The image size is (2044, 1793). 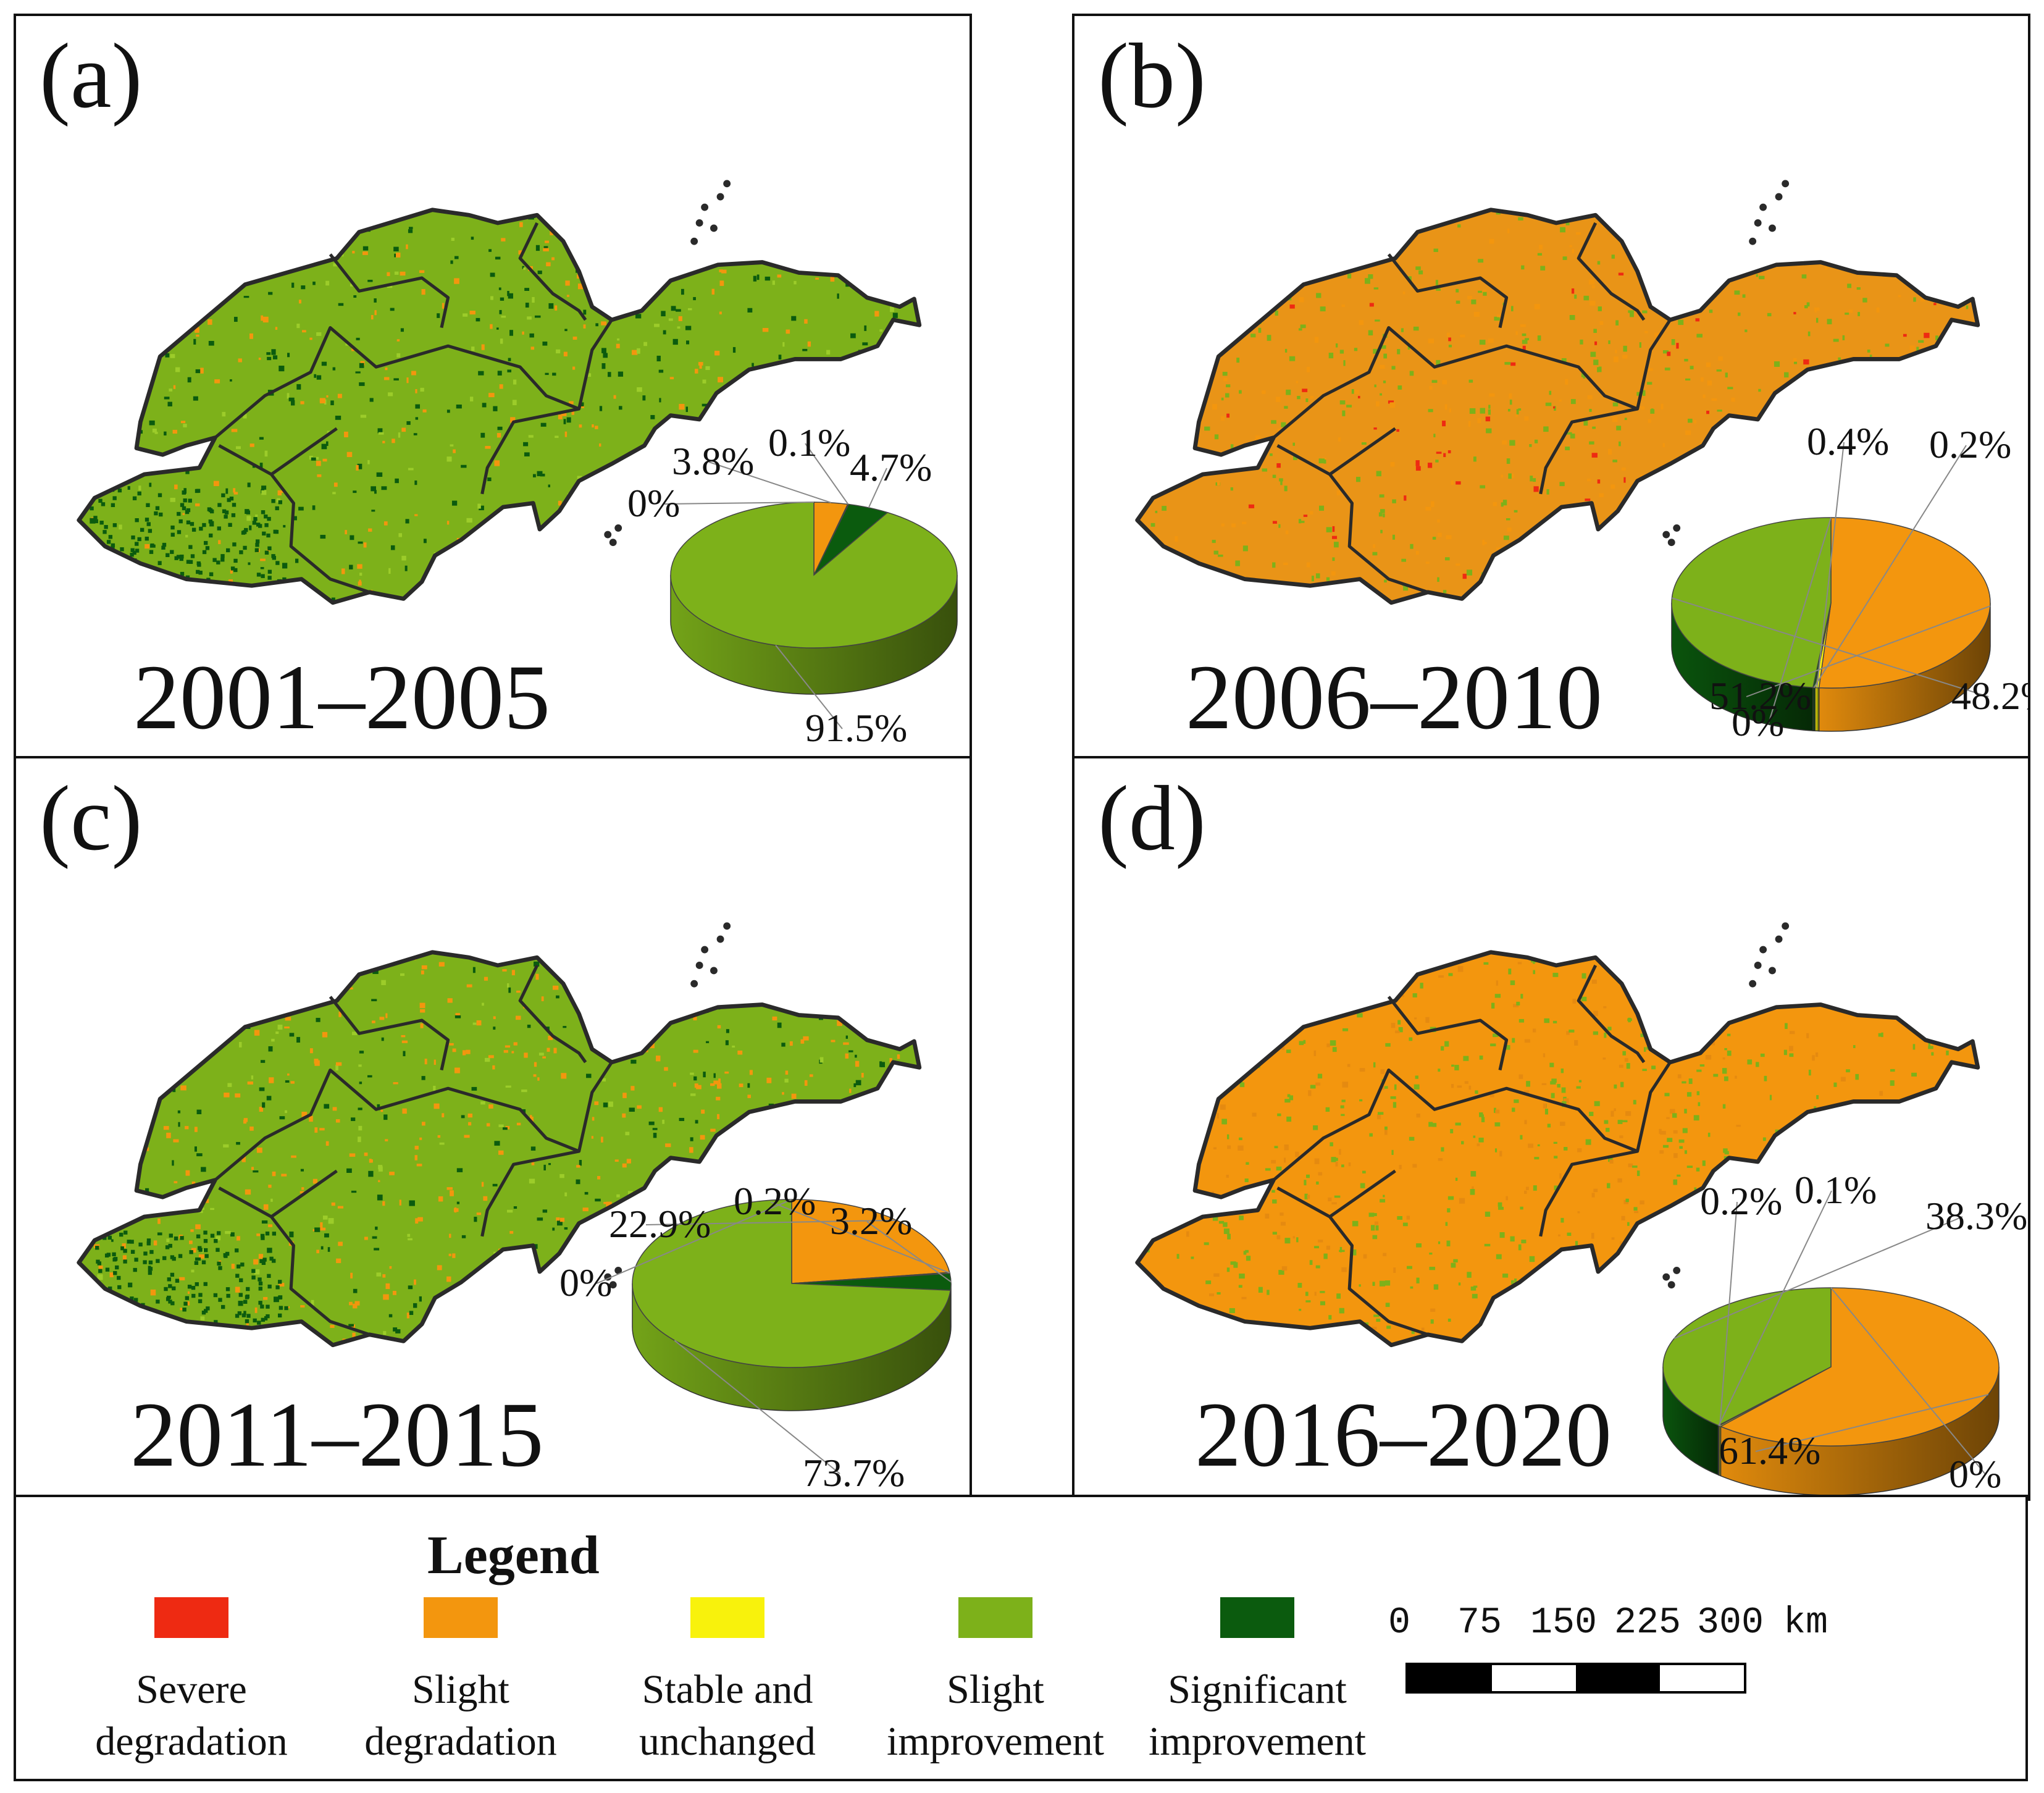 What do you see at coordinates (1557, 1135) in the screenshot?
I see `province-map` at bounding box center [1557, 1135].